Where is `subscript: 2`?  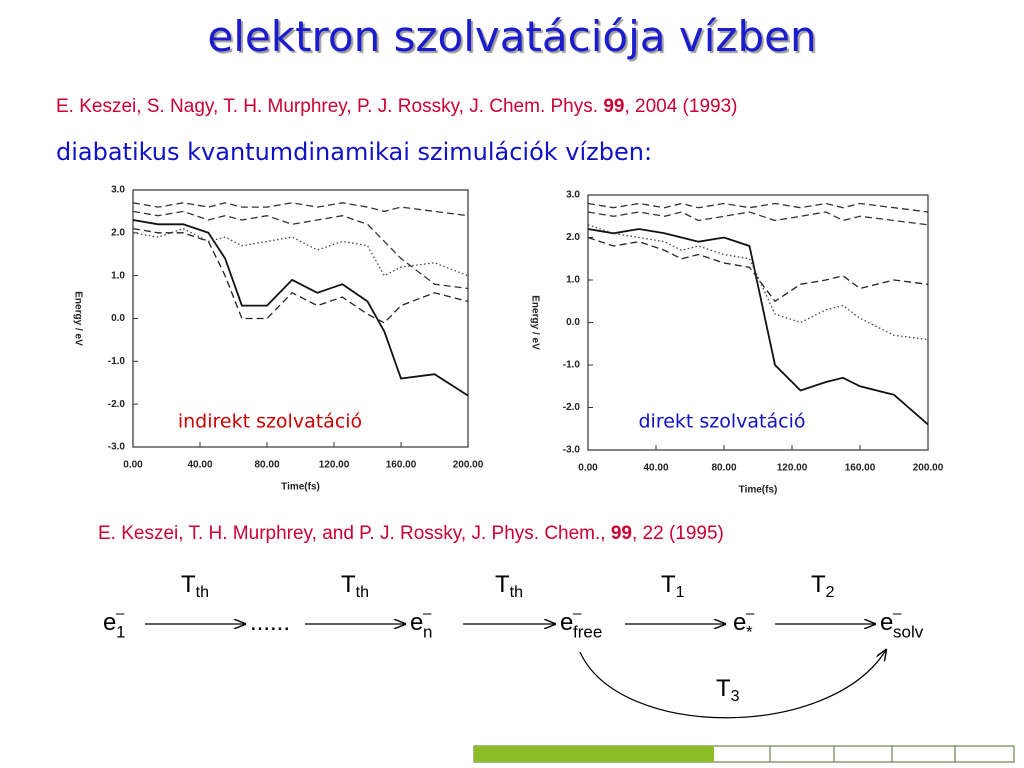
subscript: 2 is located at coordinates (830, 592).